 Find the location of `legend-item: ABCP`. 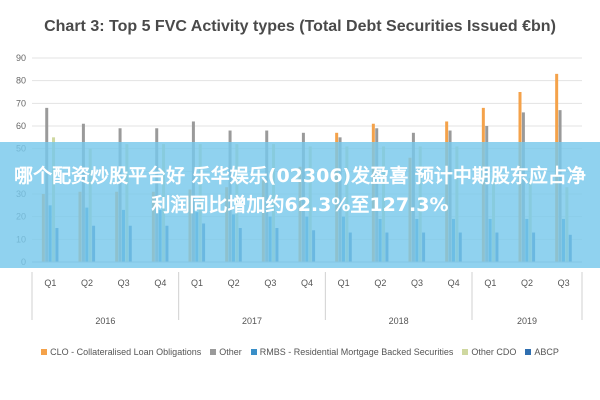

legend-item: ABCP is located at coordinates (542, 352).